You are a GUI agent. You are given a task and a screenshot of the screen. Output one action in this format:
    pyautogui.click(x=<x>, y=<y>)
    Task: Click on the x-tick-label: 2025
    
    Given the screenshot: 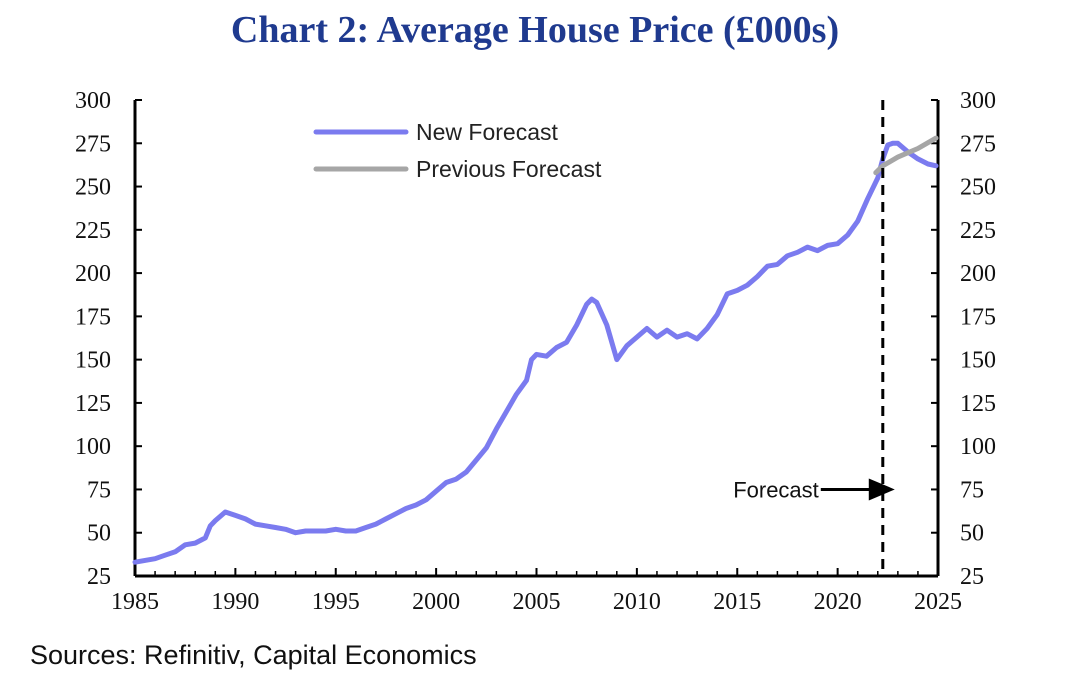 What is the action you would take?
    pyautogui.click(x=938, y=602)
    